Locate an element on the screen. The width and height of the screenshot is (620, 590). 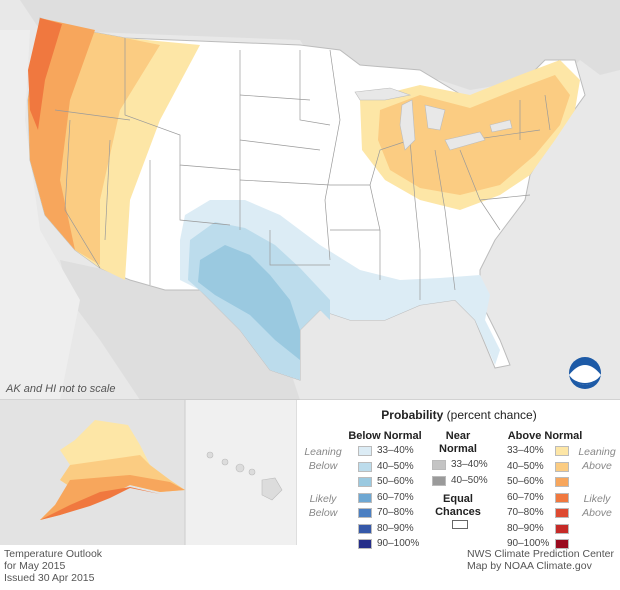
legend-title-rest: (percent chance) is located at coordinates (490, 415).